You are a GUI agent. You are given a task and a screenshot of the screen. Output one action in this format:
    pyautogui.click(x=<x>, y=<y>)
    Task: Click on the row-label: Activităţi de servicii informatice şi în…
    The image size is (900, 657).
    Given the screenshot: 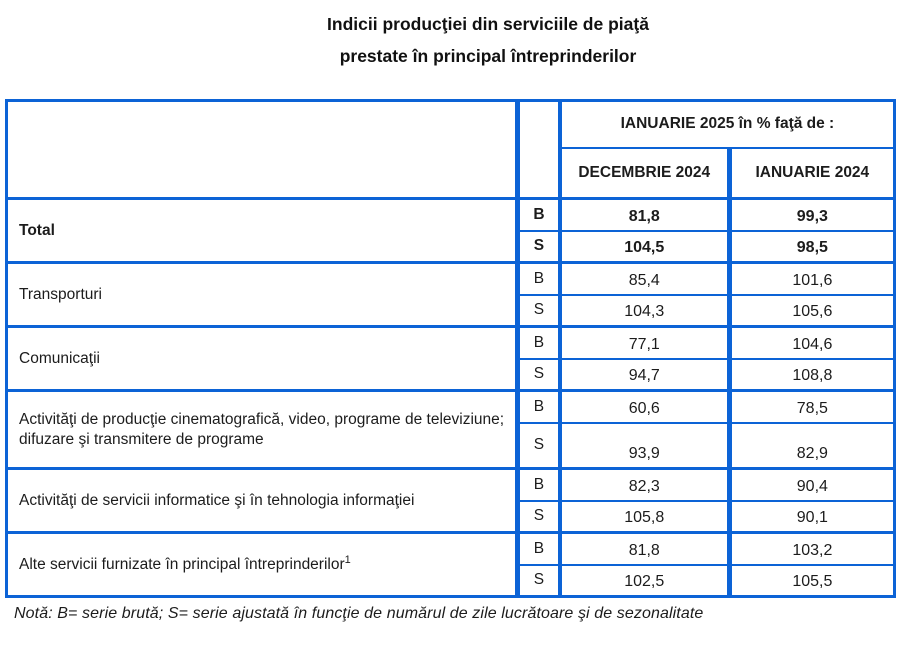 What is the action you would take?
    pyautogui.click(x=261, y=500)
    